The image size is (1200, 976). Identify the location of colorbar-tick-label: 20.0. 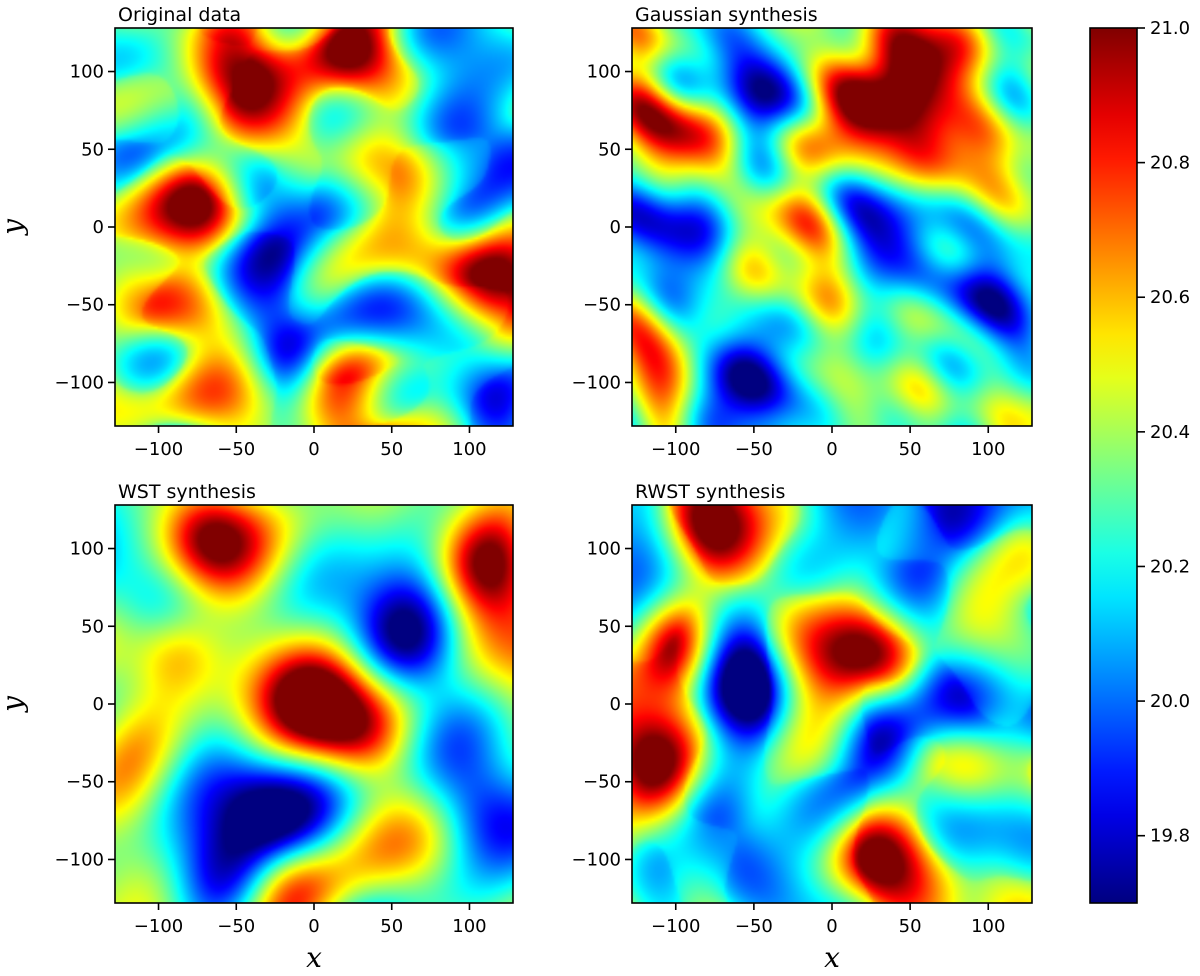
(1170, 701).